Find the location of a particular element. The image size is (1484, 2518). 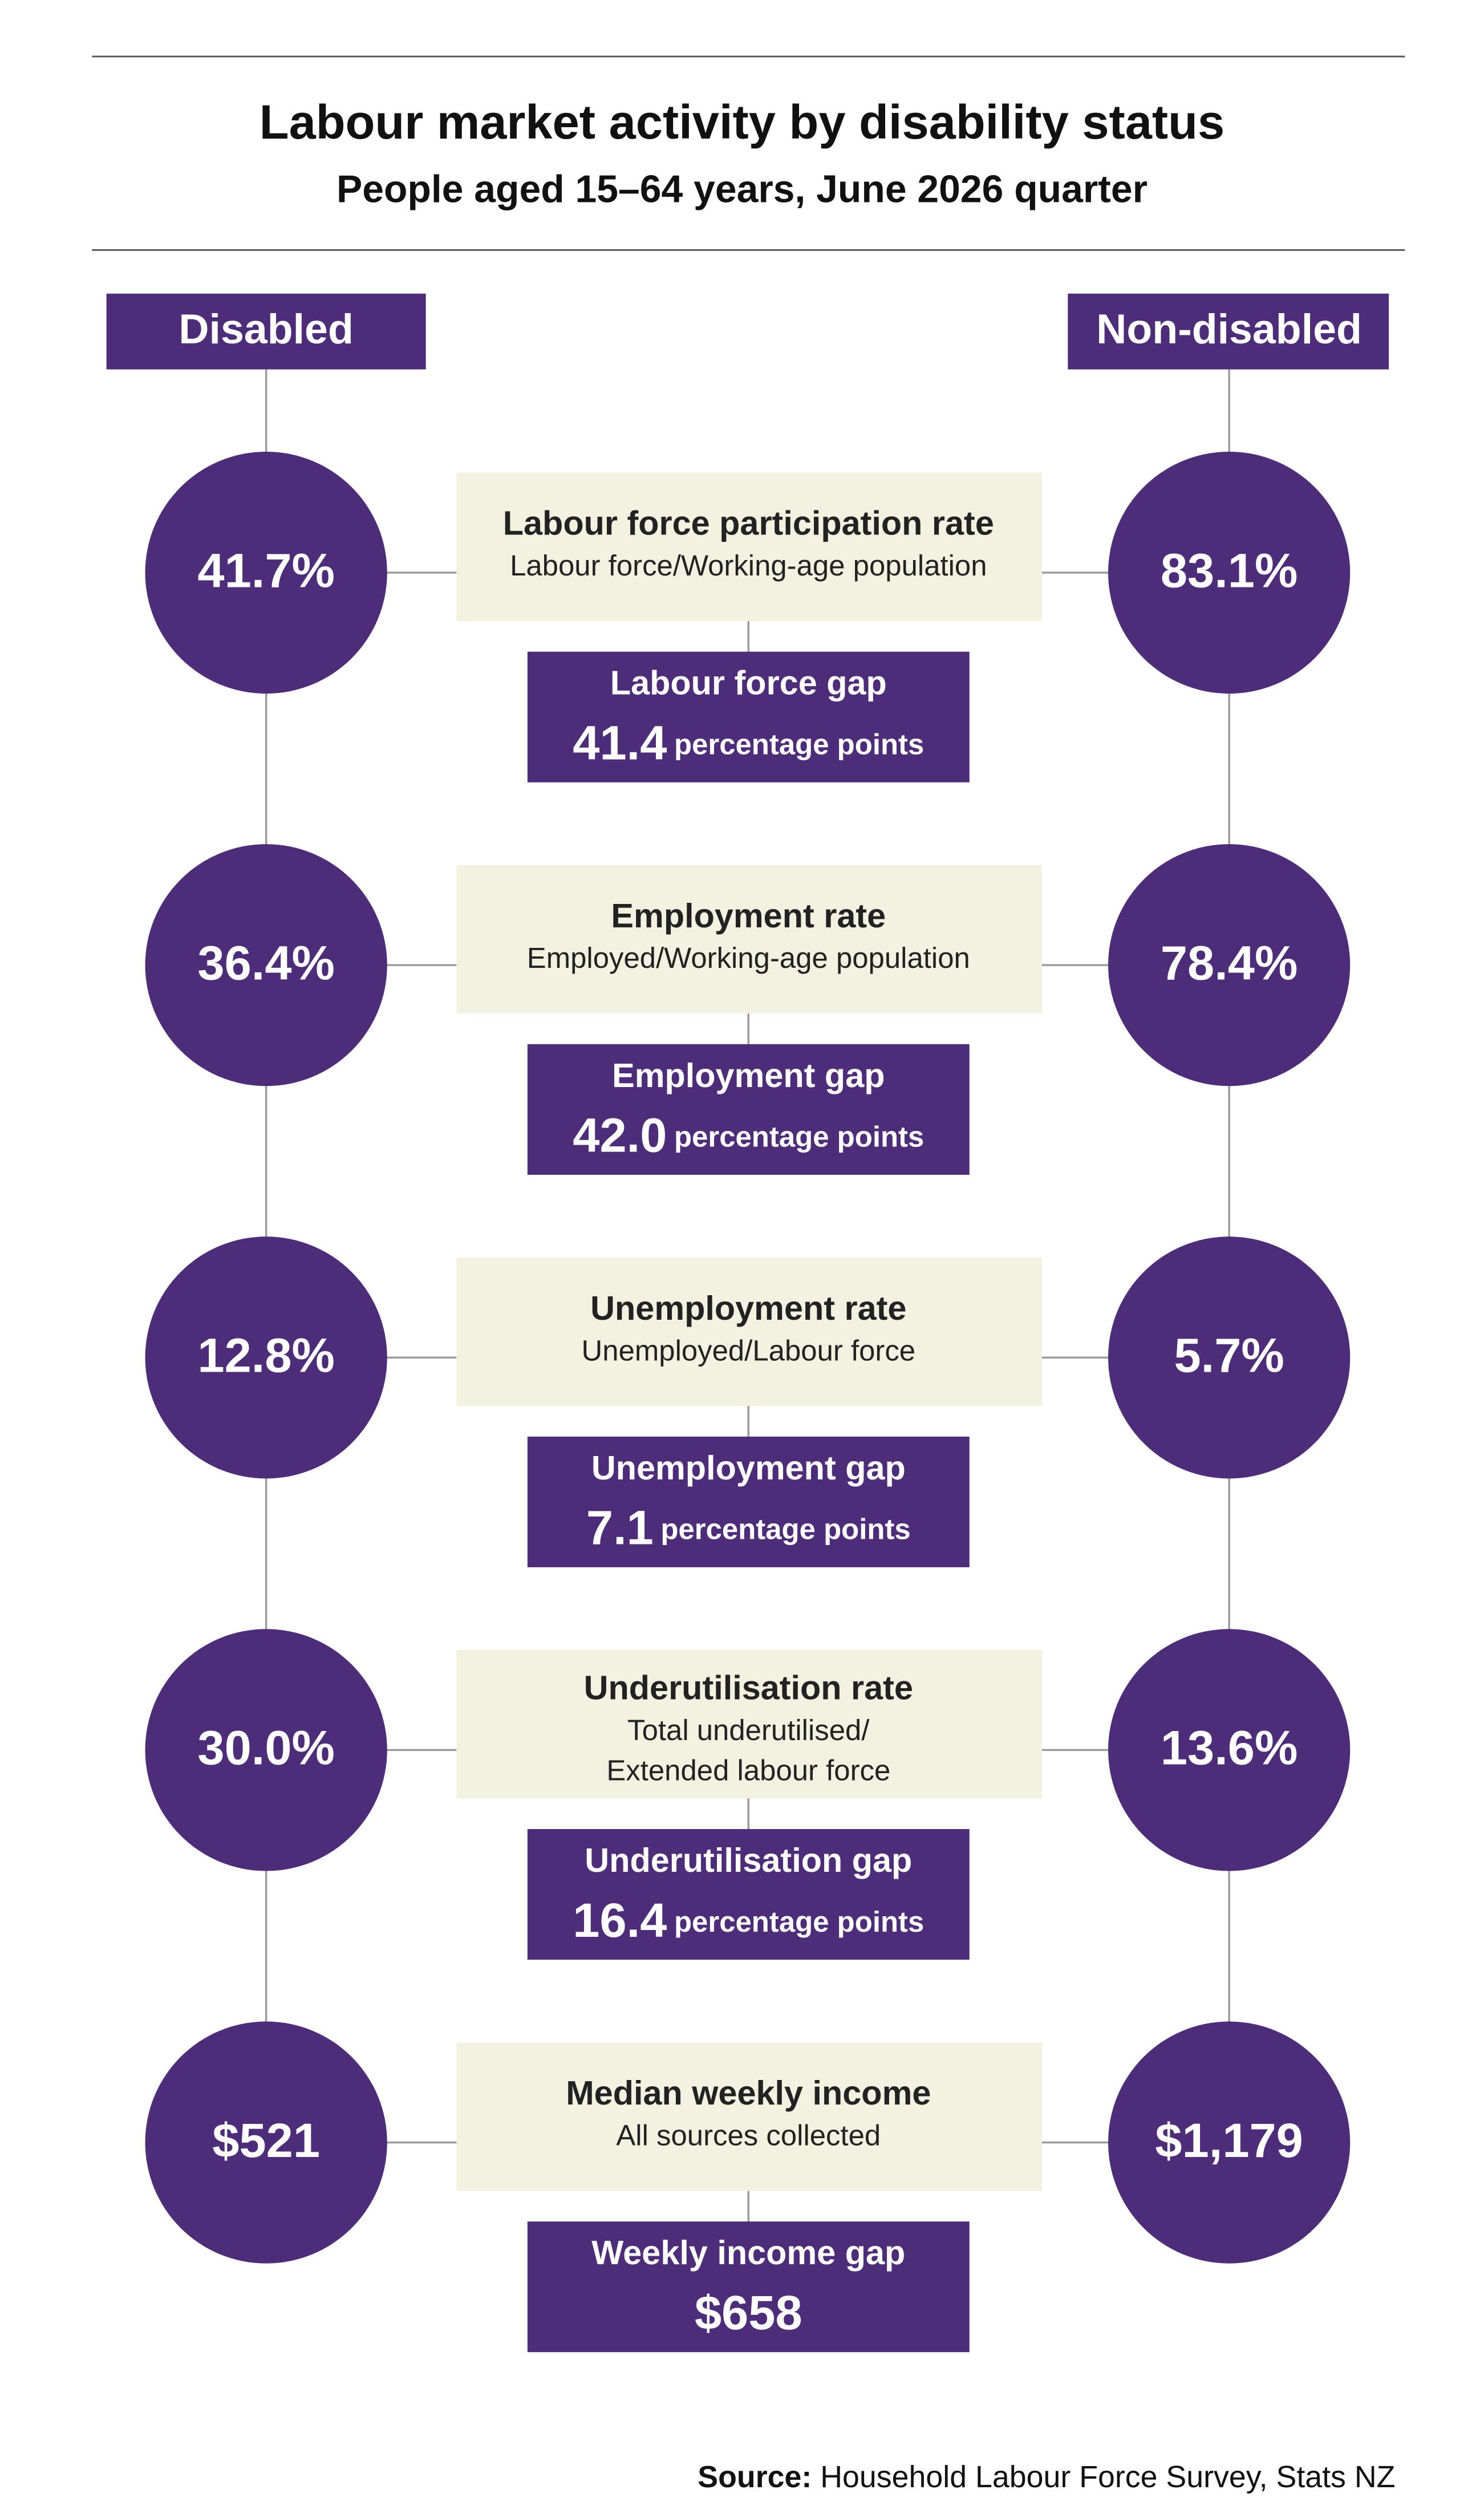

column-header: Non-disabled is located at coordinates (1229, 329).